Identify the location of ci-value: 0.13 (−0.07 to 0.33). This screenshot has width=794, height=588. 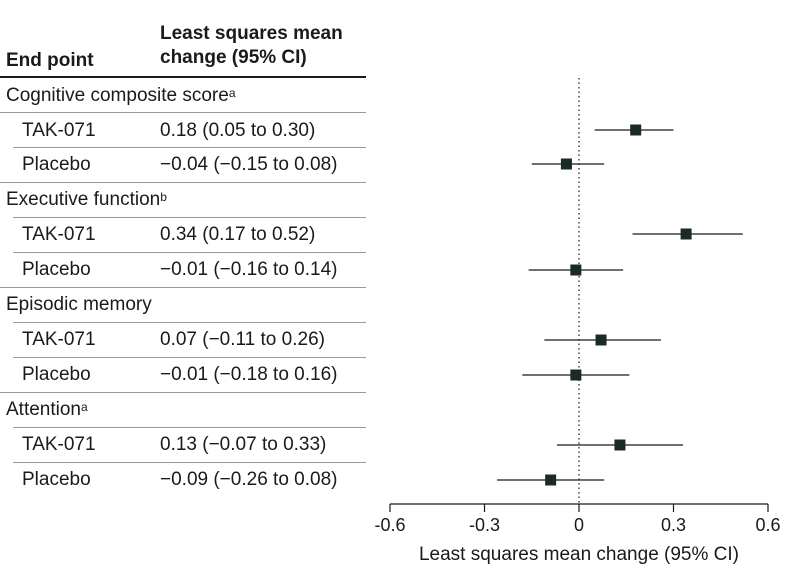
(243, 444).